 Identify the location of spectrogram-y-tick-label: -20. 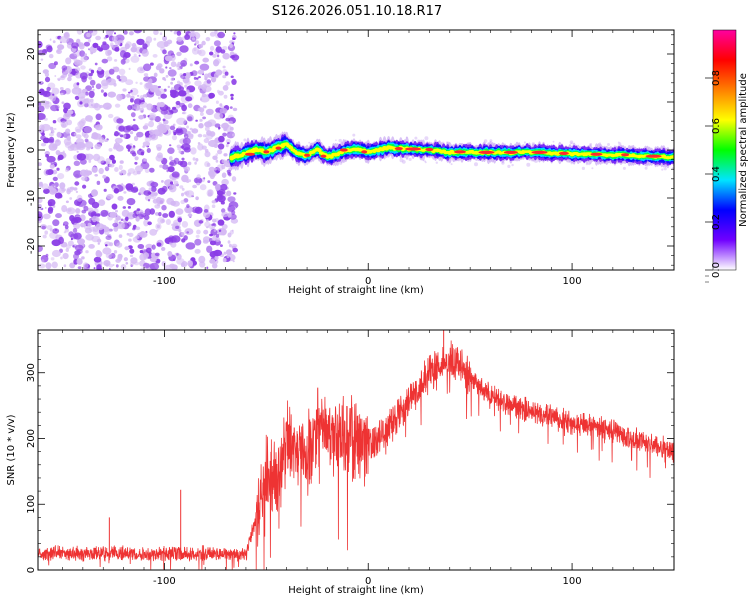
(31, 246).